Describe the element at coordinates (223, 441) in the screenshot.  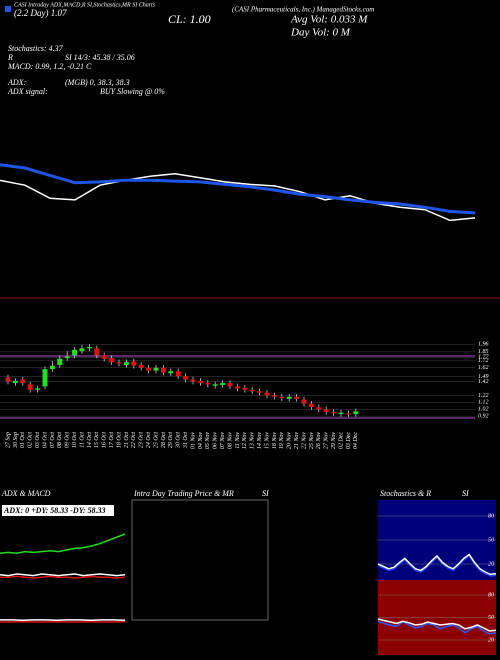
I see `x-tick-label: 07 Nov` at that location.